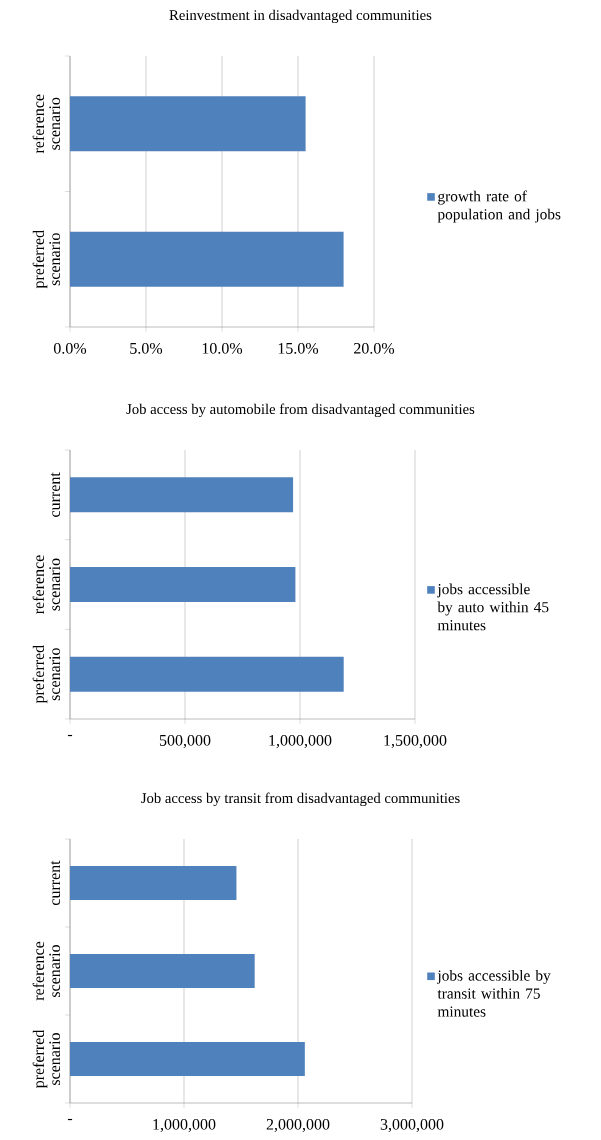 The image size is (601, 1140). Describe the element at coordinates (499, 206) in the screenshot. I see `legend-label: growth rate of population and jobs` at that location.